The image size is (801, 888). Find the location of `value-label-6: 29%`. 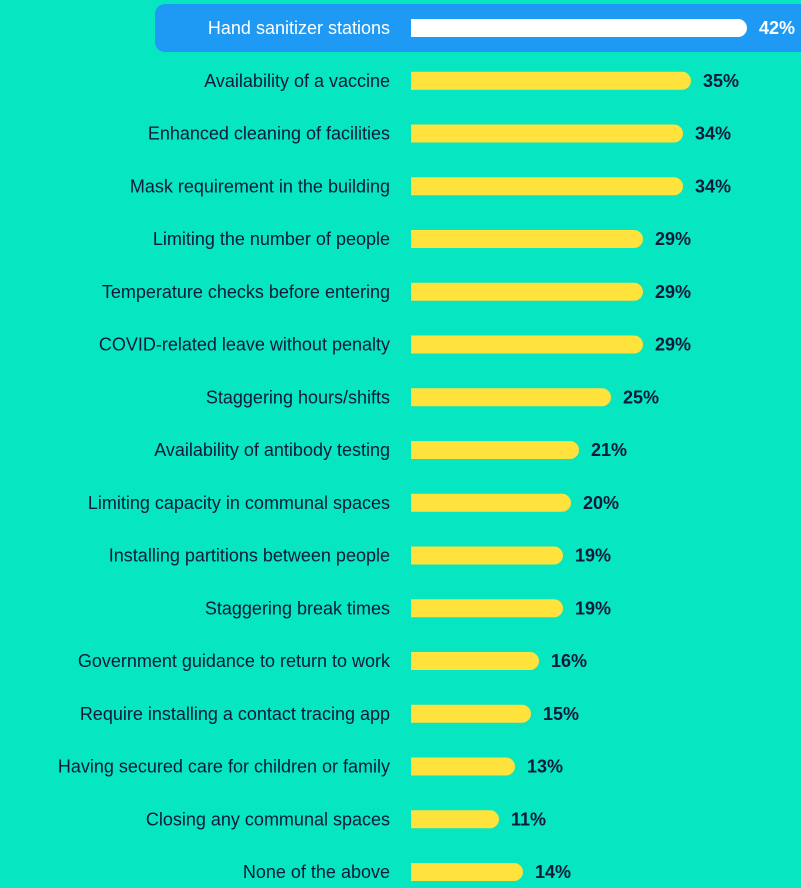

value-label-6: 29% is located at coordinates (673, 345).